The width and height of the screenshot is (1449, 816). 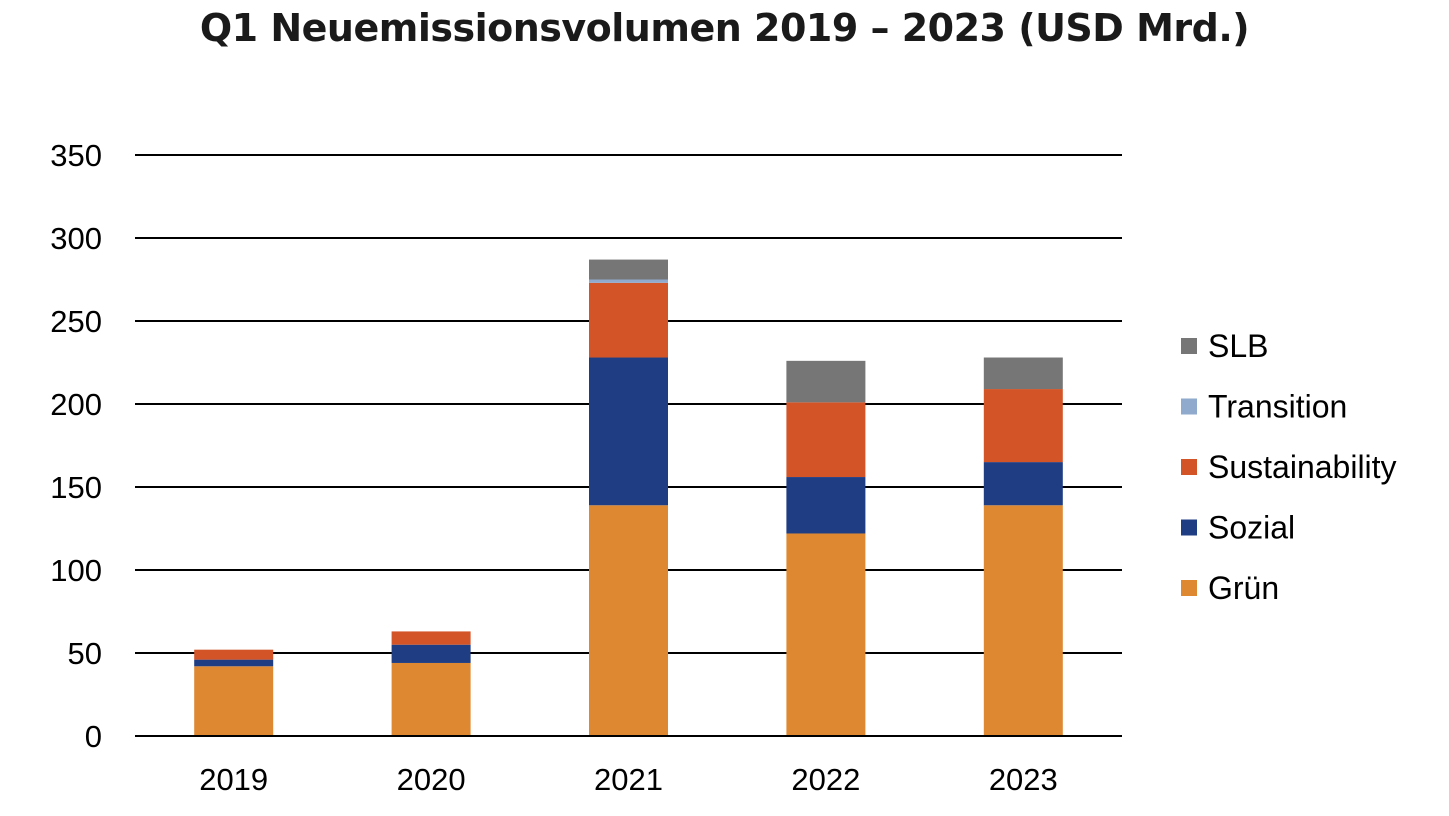 What do you see at coordinates (628, 320) in the screenshot?
I see `bar-2021-sustainability` at bounding box center [628, 320].